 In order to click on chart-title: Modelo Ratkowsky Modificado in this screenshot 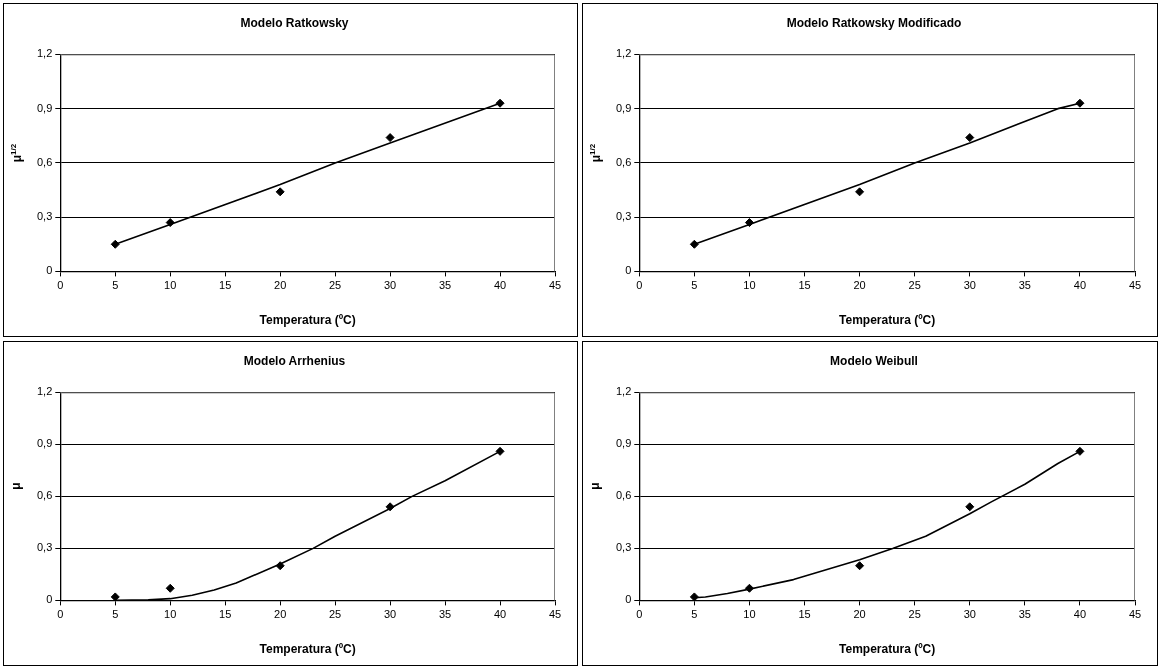, I will do `click(874, 22)`.